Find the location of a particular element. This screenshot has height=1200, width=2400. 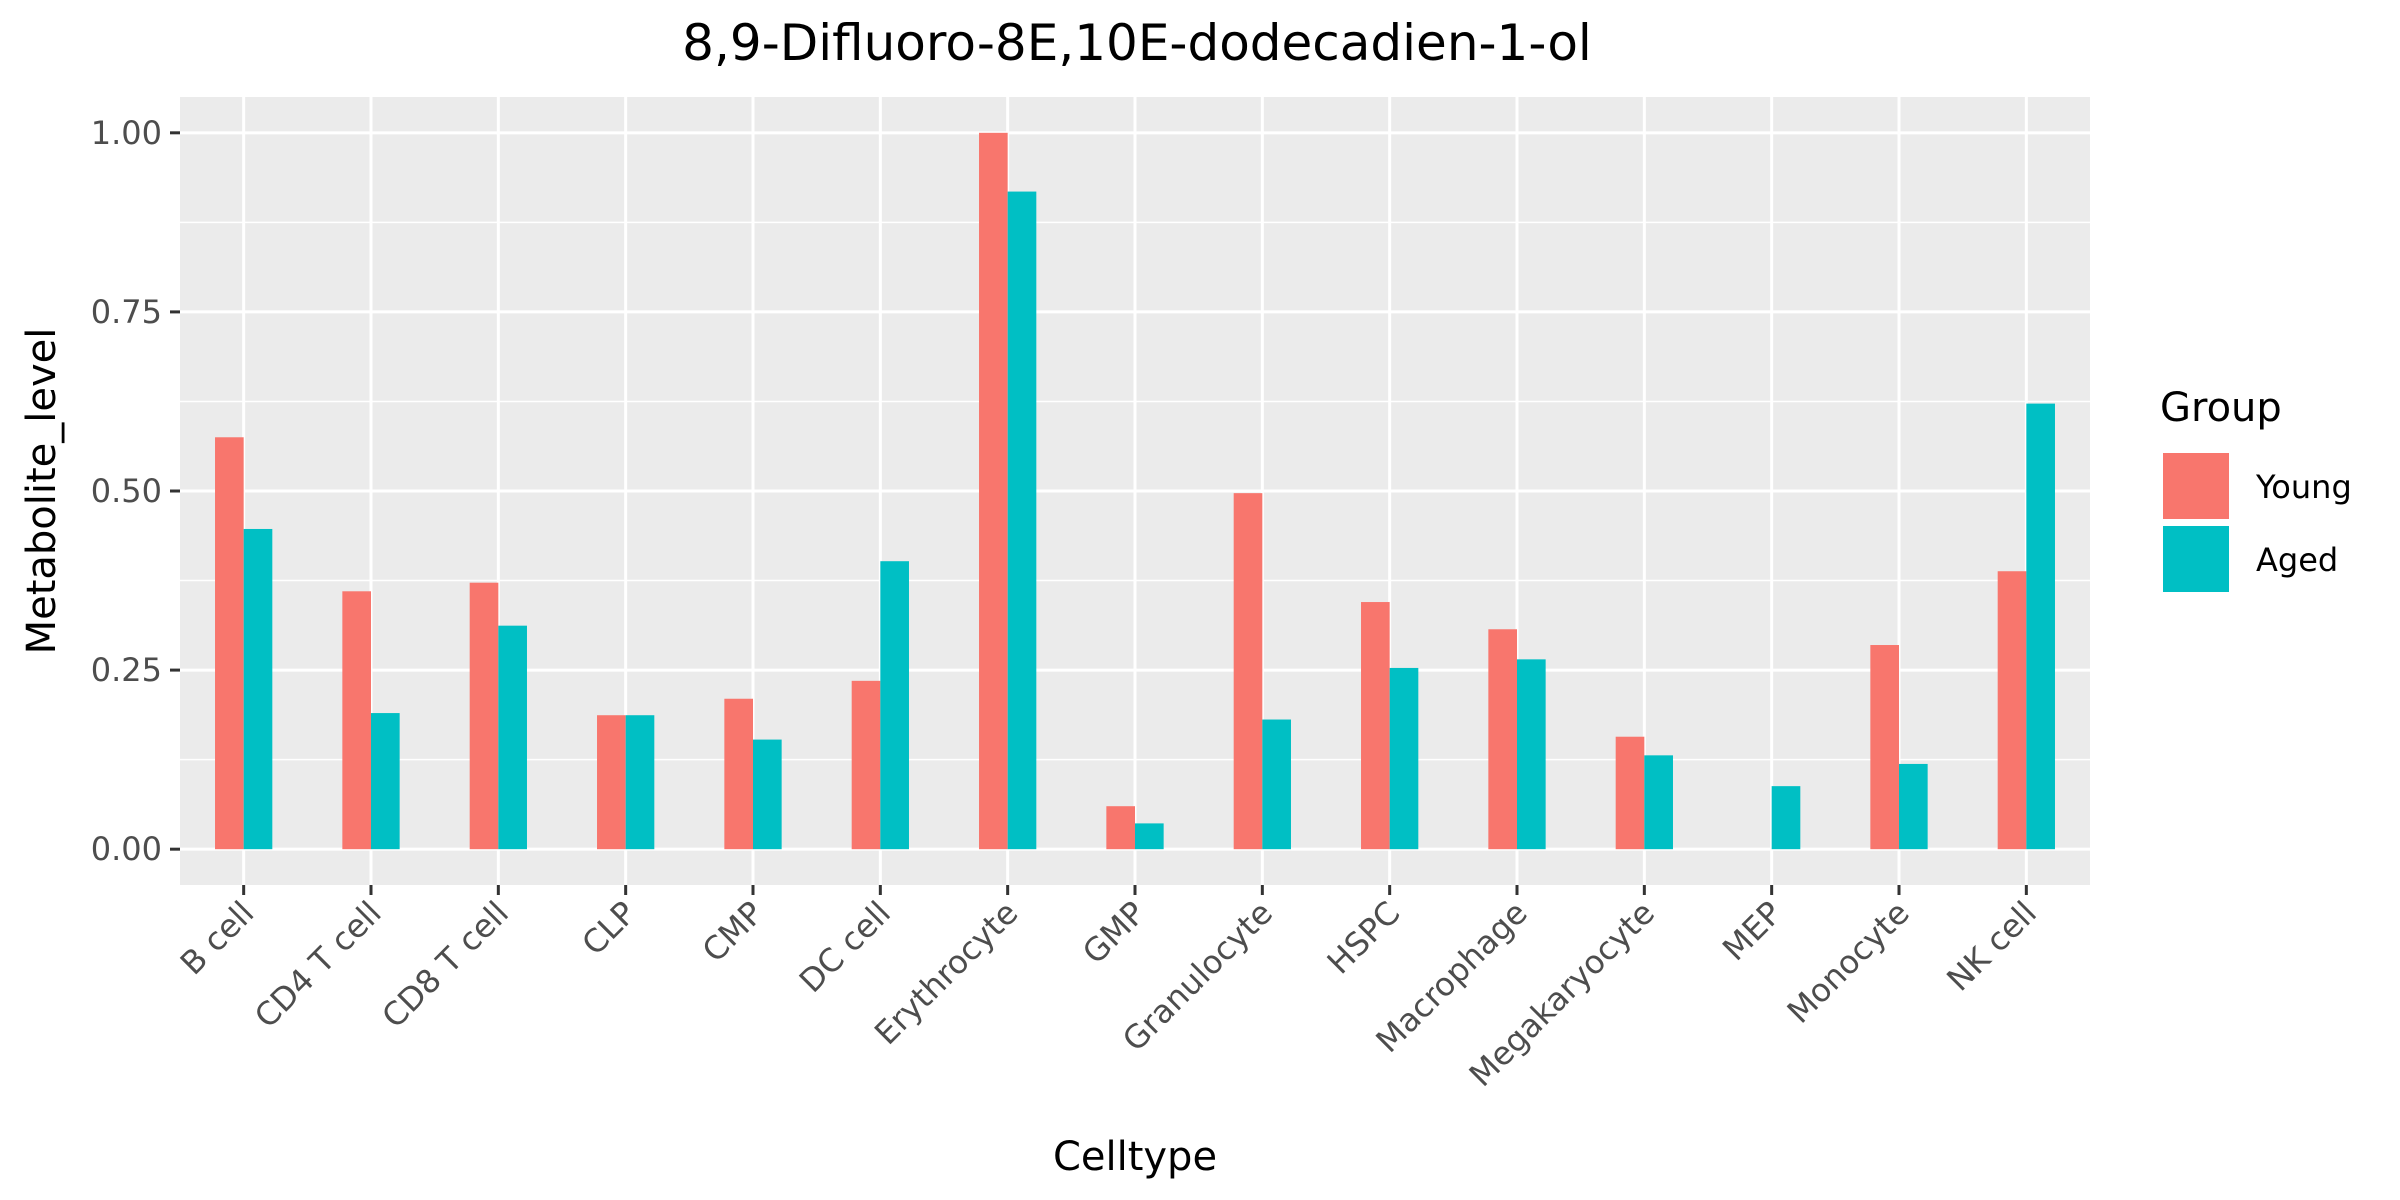

y-axis: 0.00 0.25 0.50 0.75 1.00 is located at coordinates (135, 491).